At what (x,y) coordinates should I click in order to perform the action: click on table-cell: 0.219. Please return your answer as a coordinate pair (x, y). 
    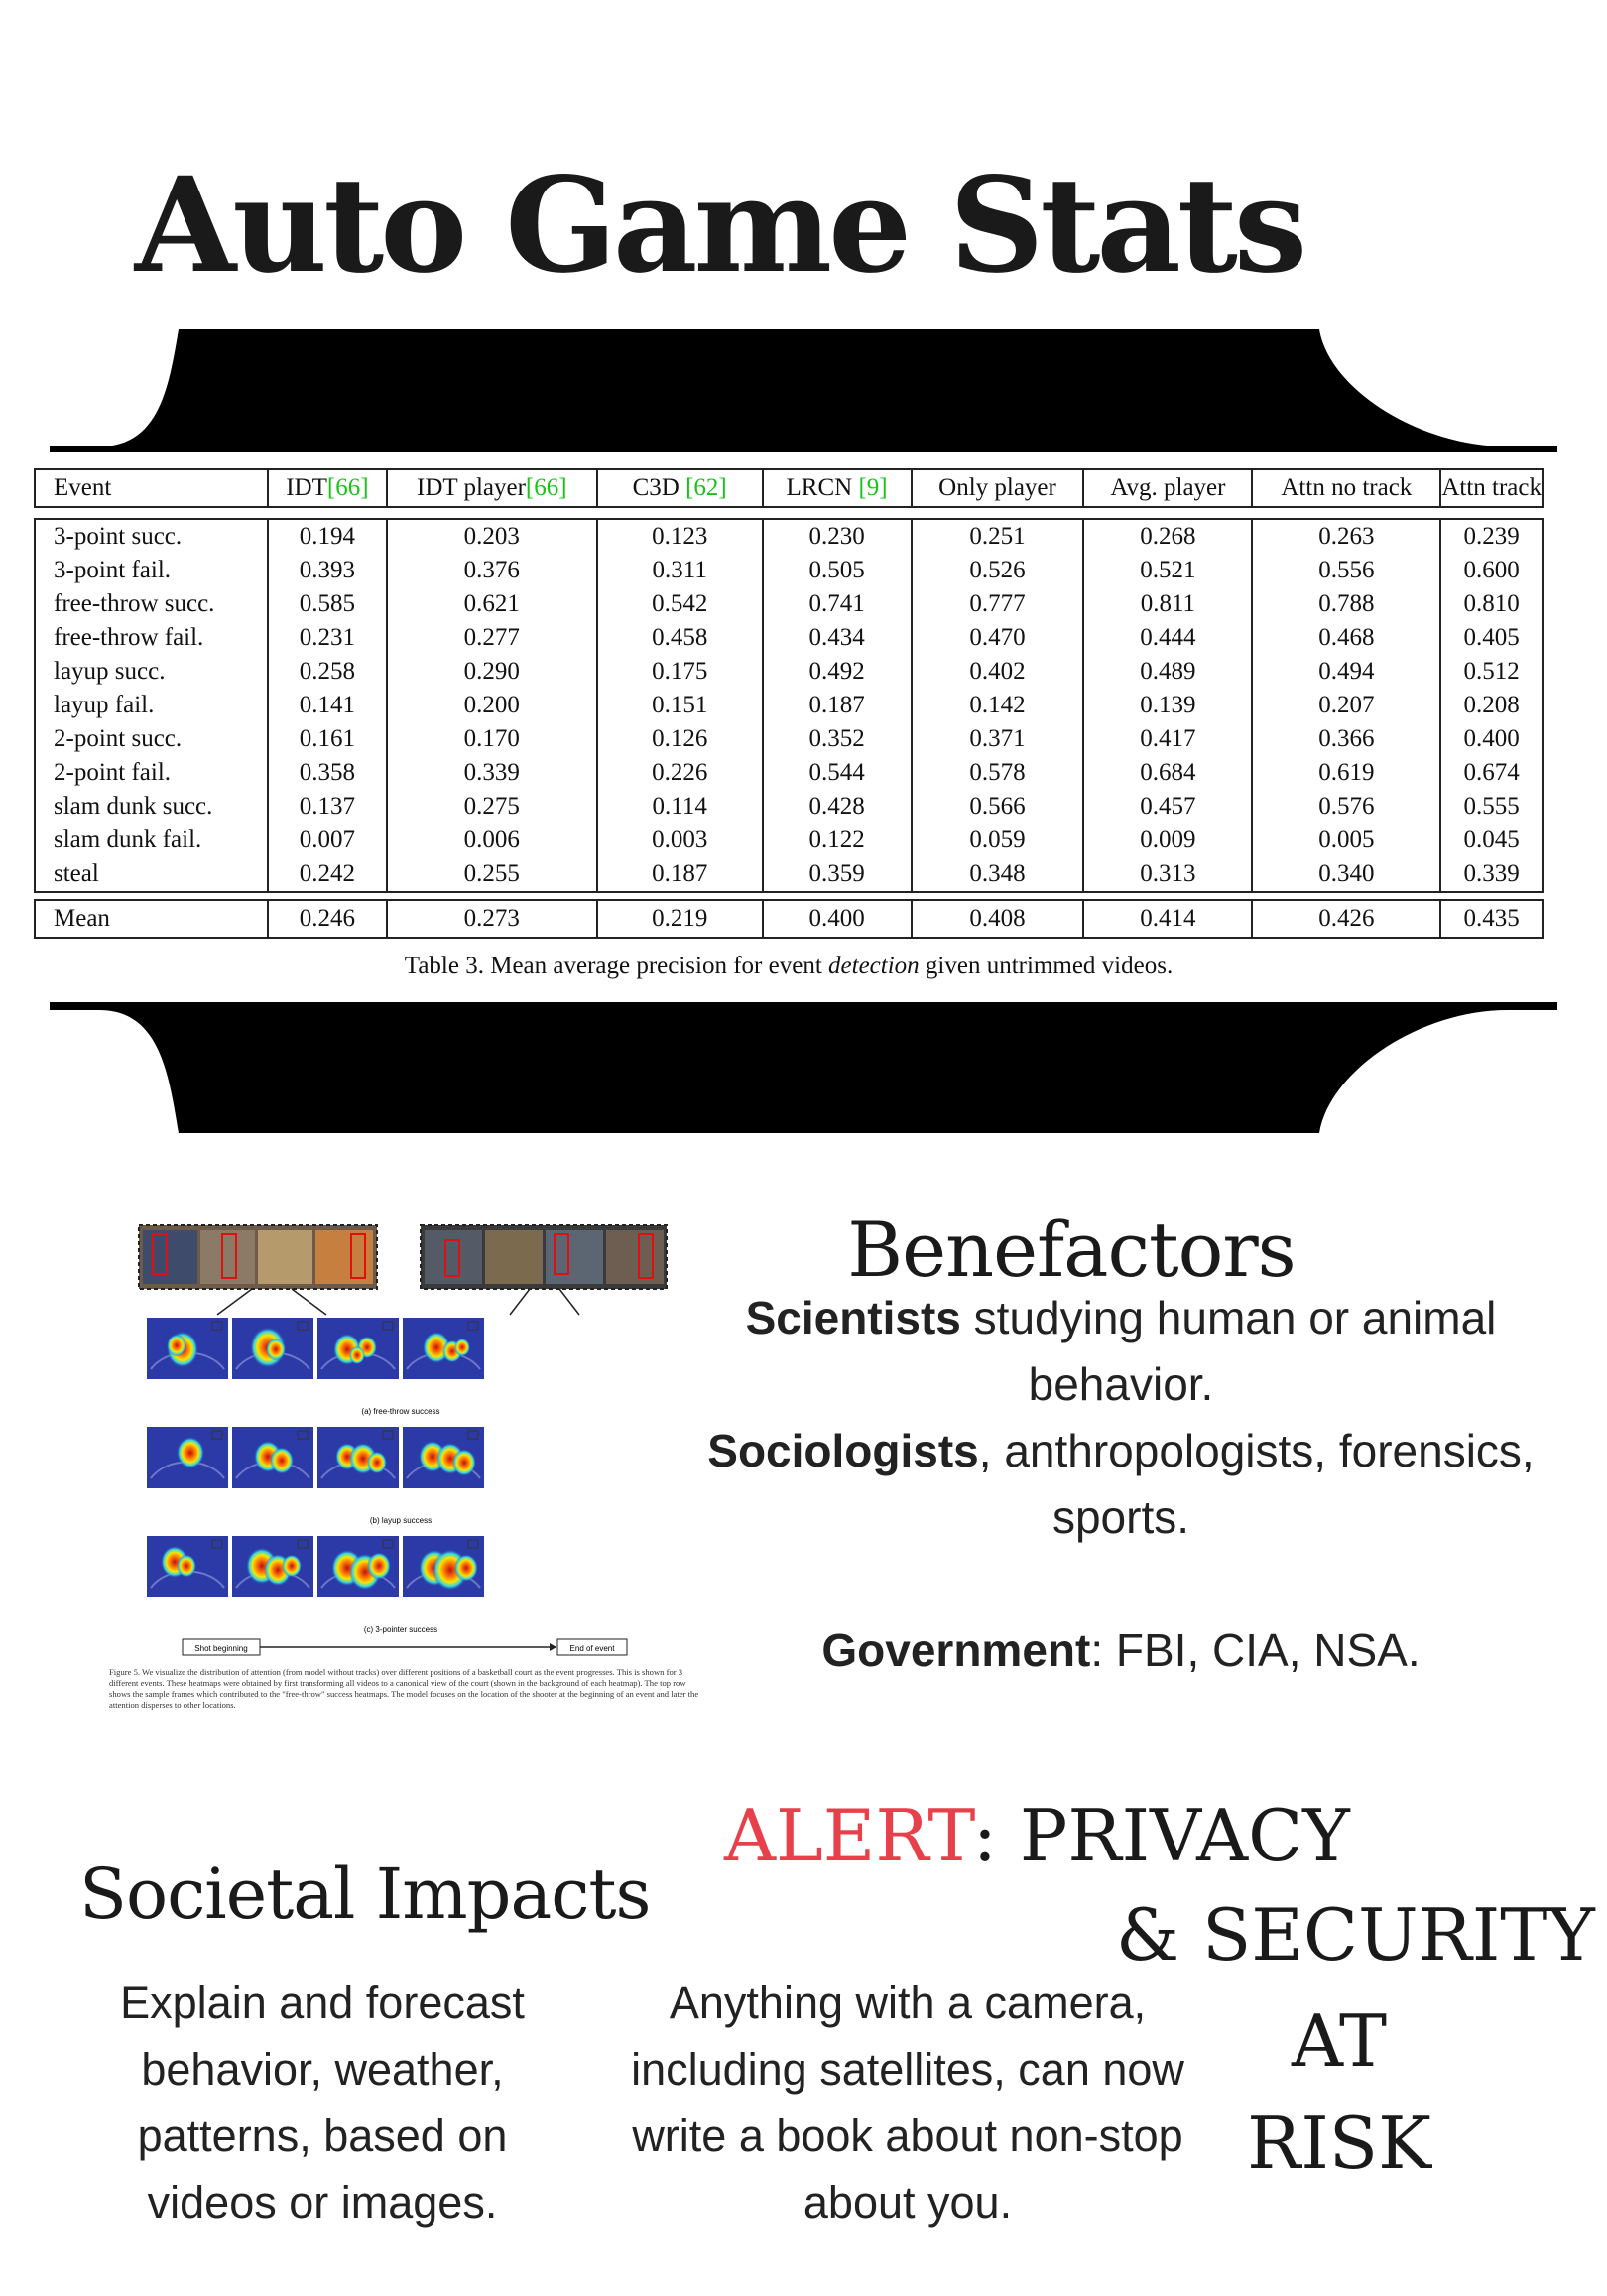
    Looking at the image, I should click on (679, 919).